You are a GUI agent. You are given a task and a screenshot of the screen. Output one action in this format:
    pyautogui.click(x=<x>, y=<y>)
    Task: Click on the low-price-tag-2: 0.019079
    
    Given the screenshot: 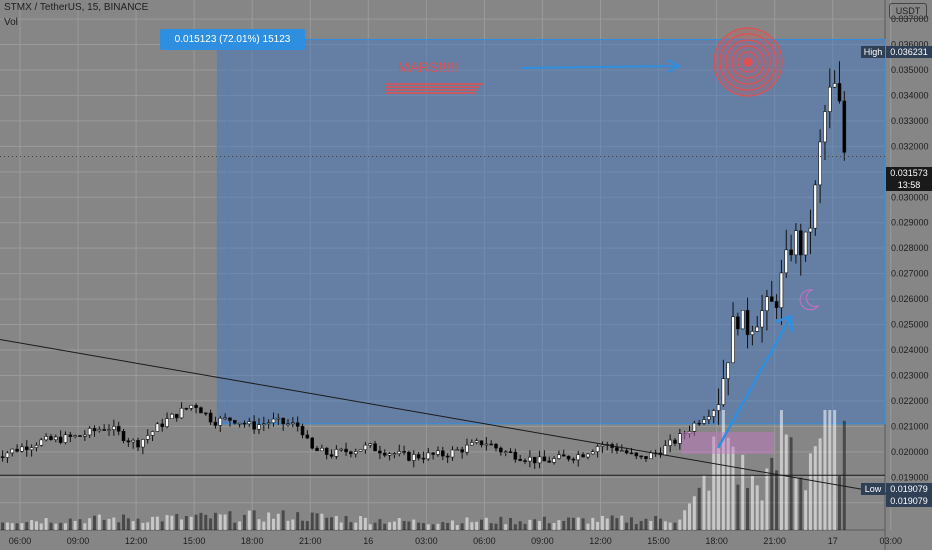 What is the action you would take?
    pyautogui.click(x=909, y=501)
    